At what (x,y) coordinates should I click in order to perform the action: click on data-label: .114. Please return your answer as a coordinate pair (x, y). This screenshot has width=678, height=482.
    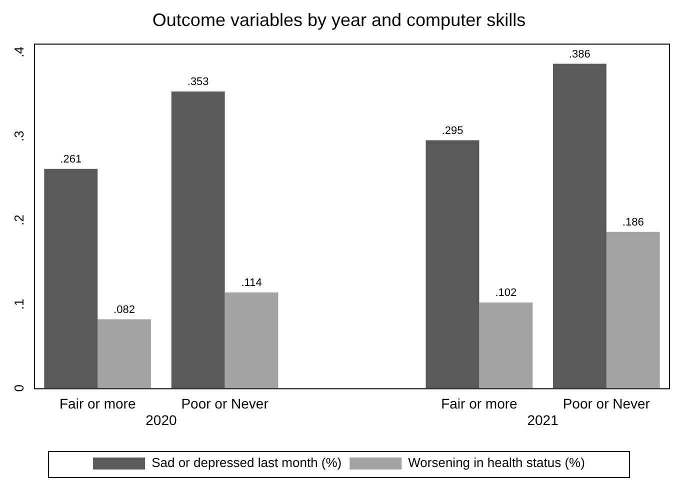
    Looking at the image, I should click on (251, 282).